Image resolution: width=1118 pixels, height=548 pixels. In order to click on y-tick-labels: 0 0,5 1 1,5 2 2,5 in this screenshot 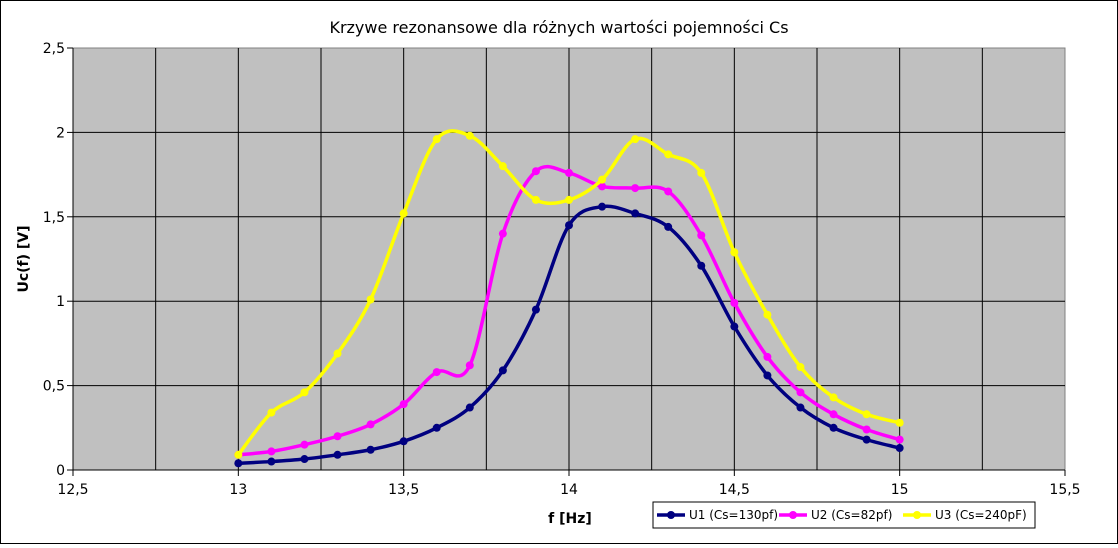, I will do `click(54, 260)`.